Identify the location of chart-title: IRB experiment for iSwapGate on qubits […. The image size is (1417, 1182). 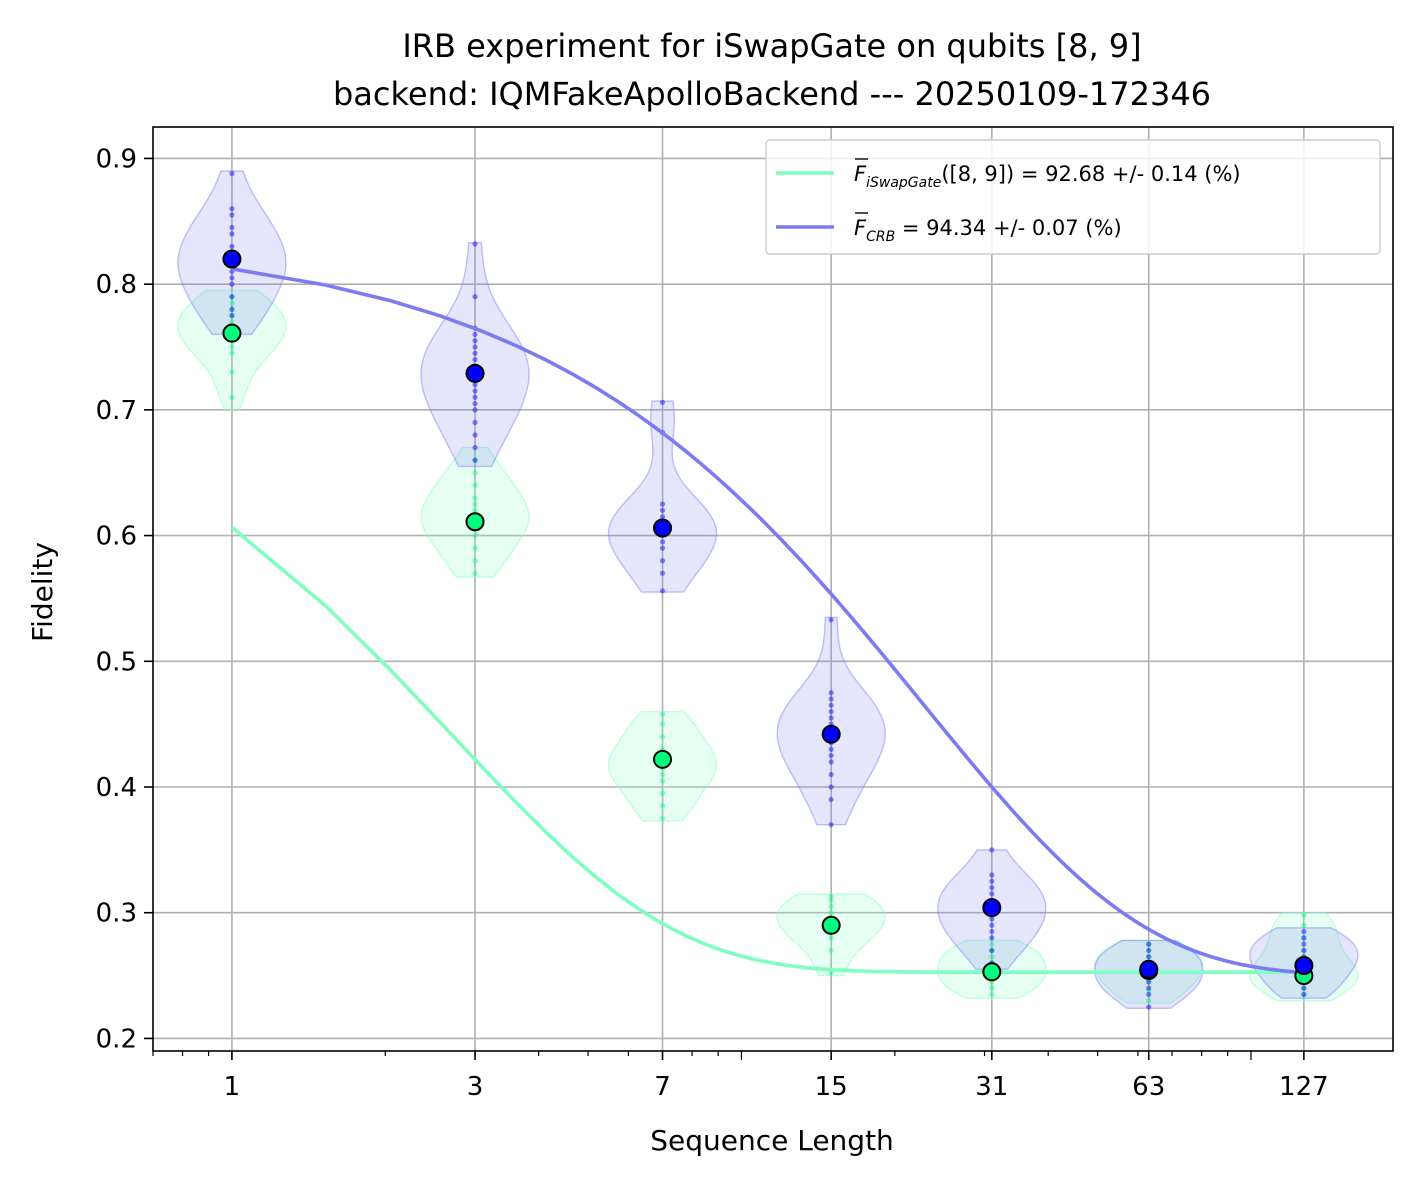
(771, 46).